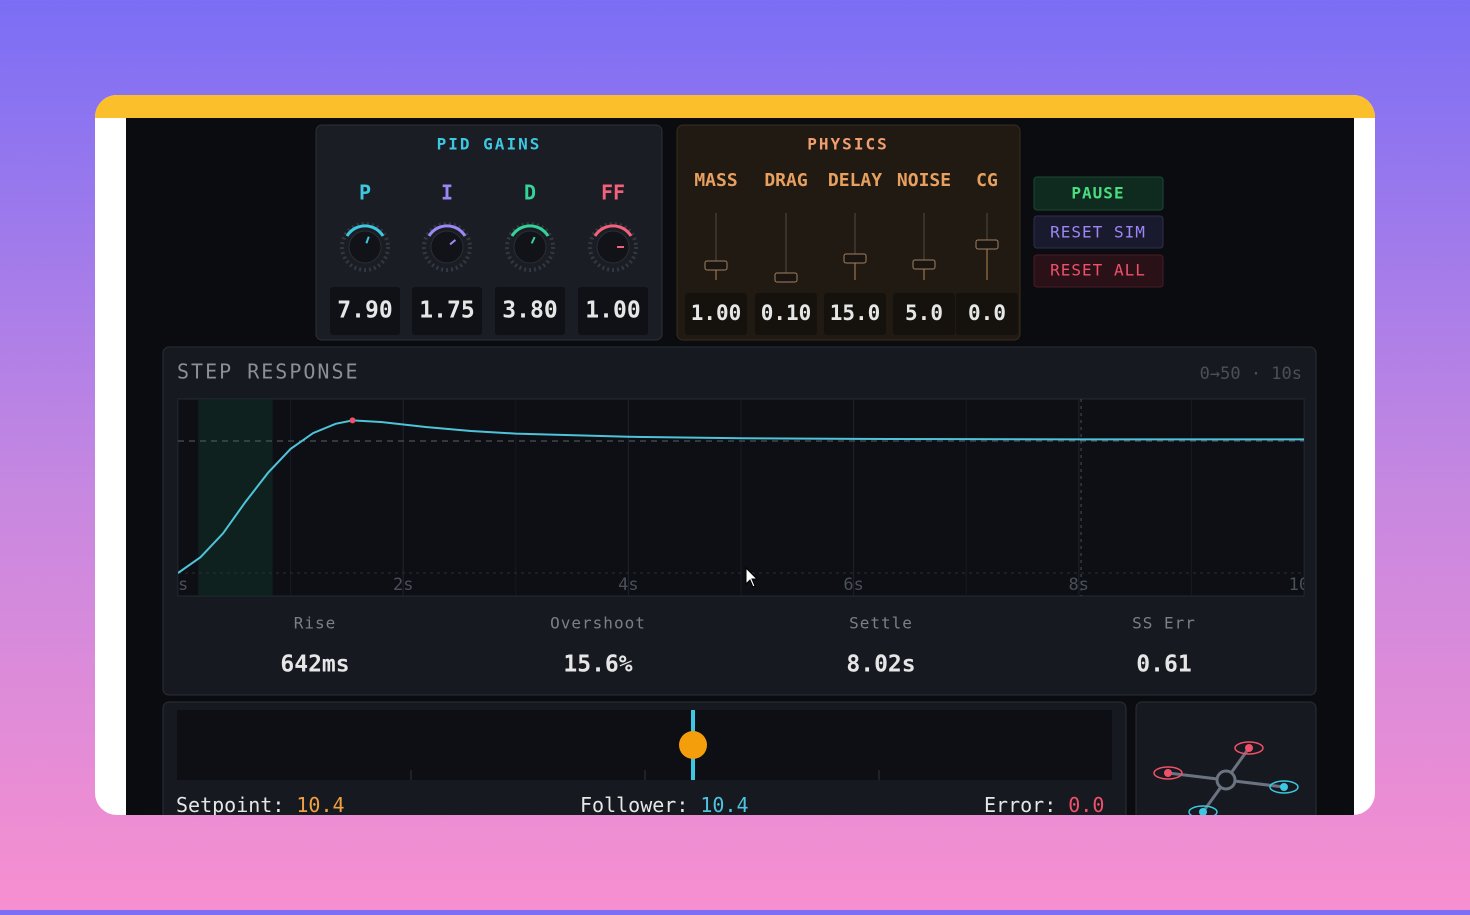  I want to click on reset-sim-label: RESET SIM, so click(1098, 232).